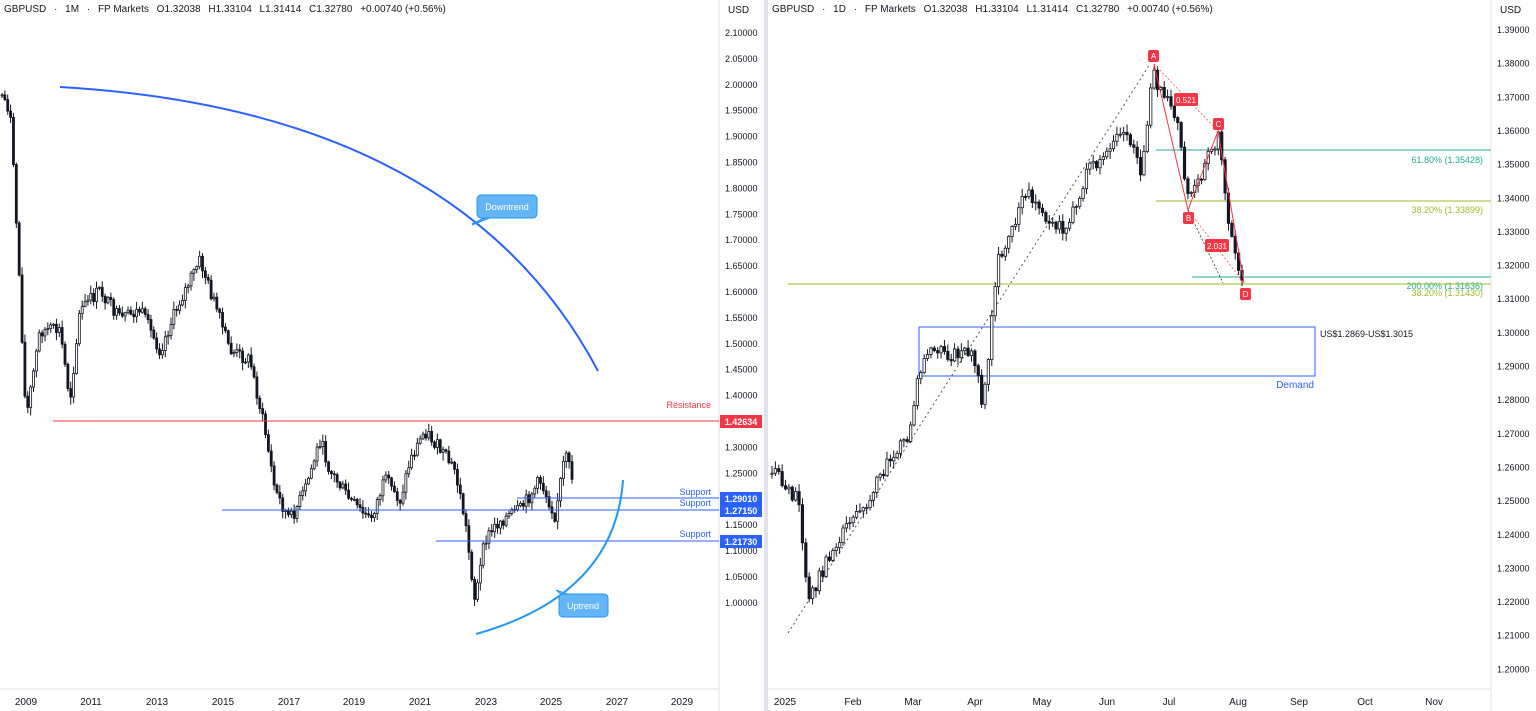 The image size is (1536, 711). I want to click on time-tick: 2015, so click(223, 702).